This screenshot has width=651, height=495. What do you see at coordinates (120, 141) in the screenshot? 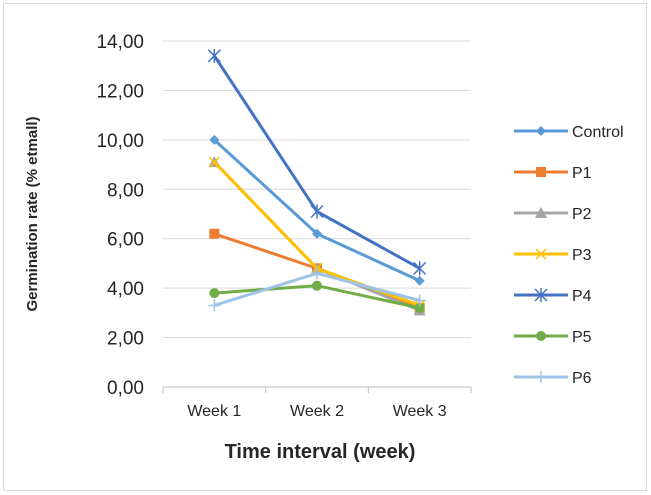
I see `y-tick-label: 10,00` at bounding box center [120, 141].